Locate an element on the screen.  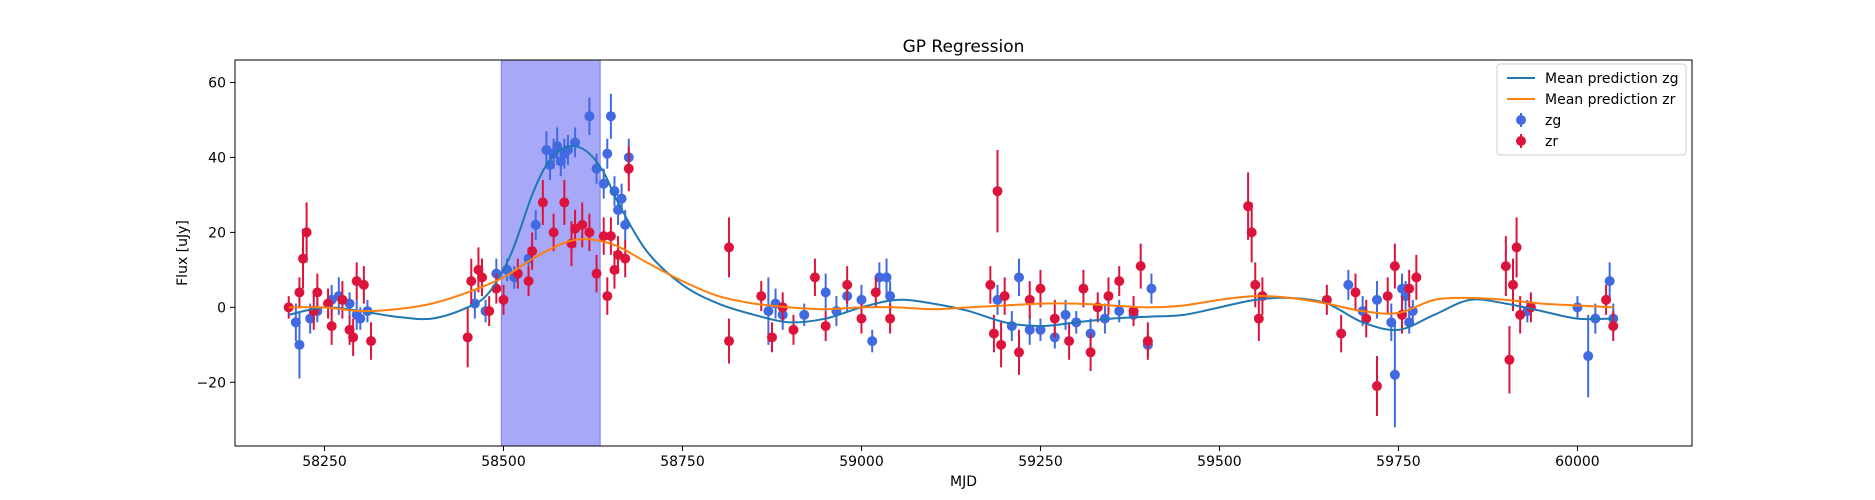
chart-title: GP Regression is located at coordinates (964, 47).